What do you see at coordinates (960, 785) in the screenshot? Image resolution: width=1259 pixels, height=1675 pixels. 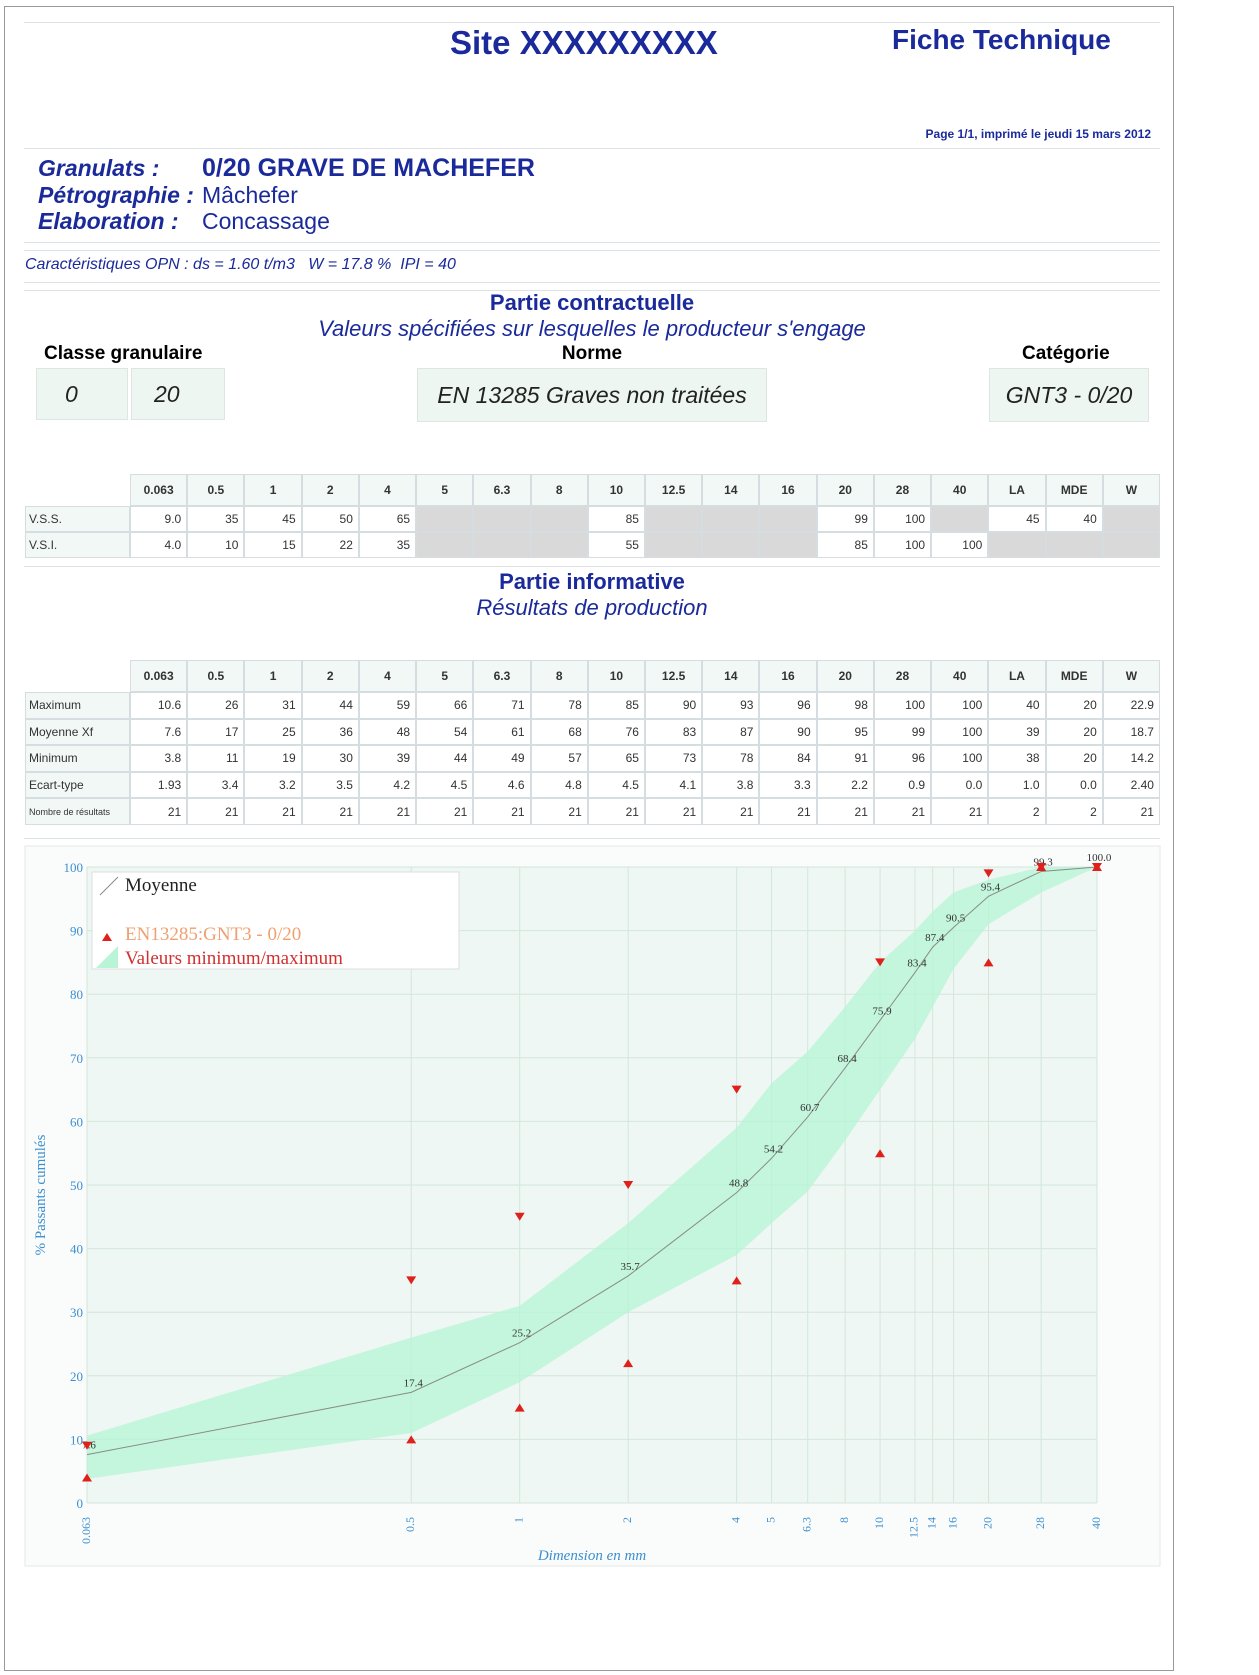 I see `cell: 0.0` at bounding box center [960, 785].